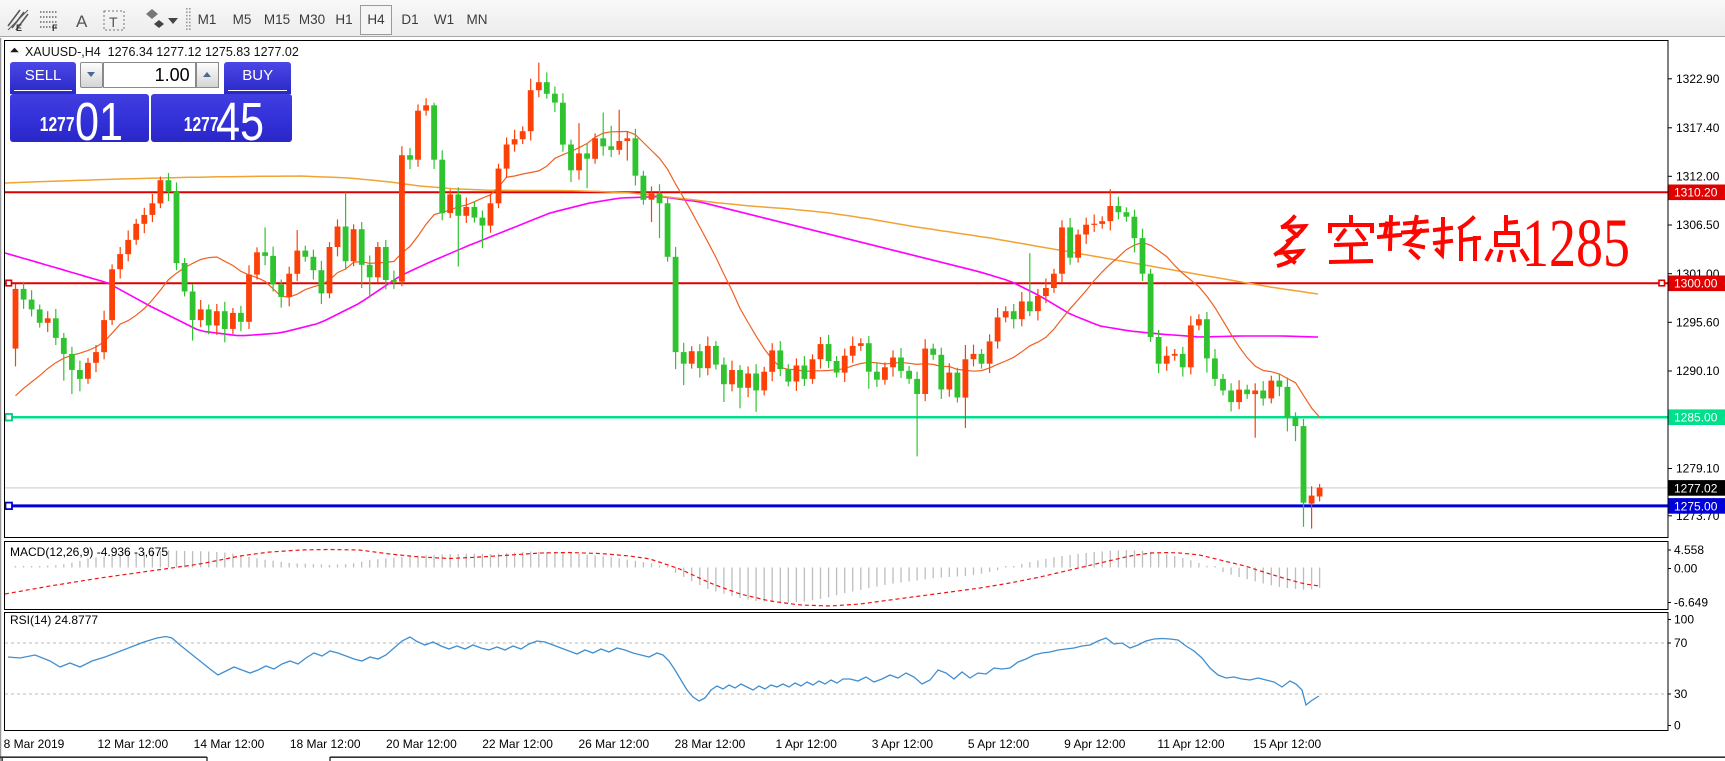  What do you see at coordinates (807, 744) in the screenshot?
I see `svg-text: 1 Apr 12:00` at bounding box center [807, 744].